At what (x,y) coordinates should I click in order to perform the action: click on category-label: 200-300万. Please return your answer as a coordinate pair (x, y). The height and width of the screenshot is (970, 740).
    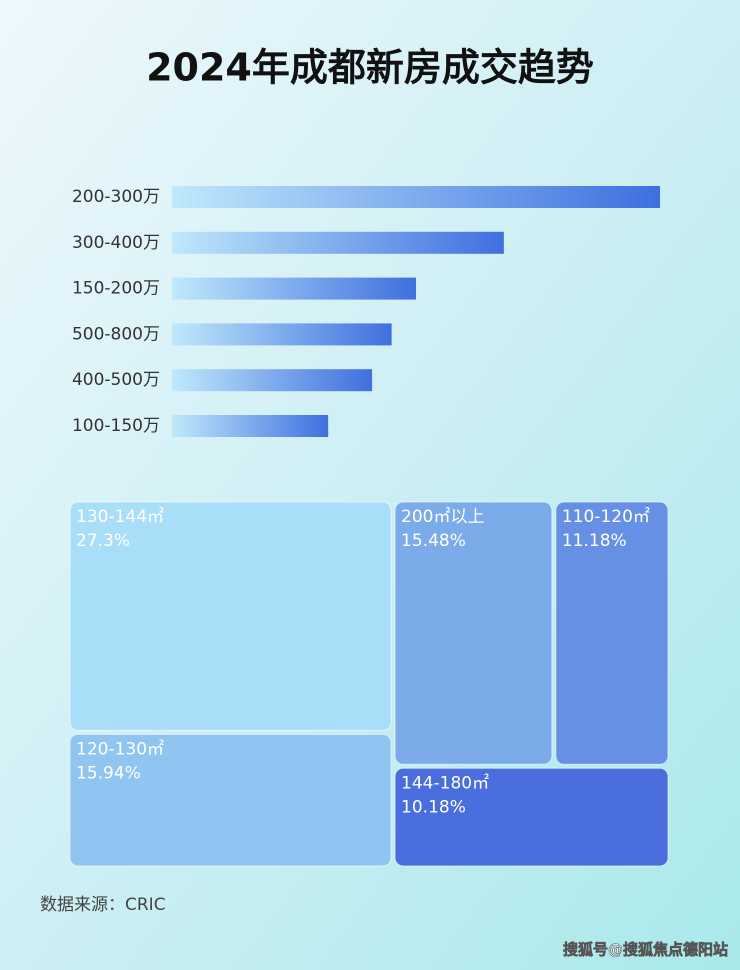
    Looking at the image, I should click on (116, 197).